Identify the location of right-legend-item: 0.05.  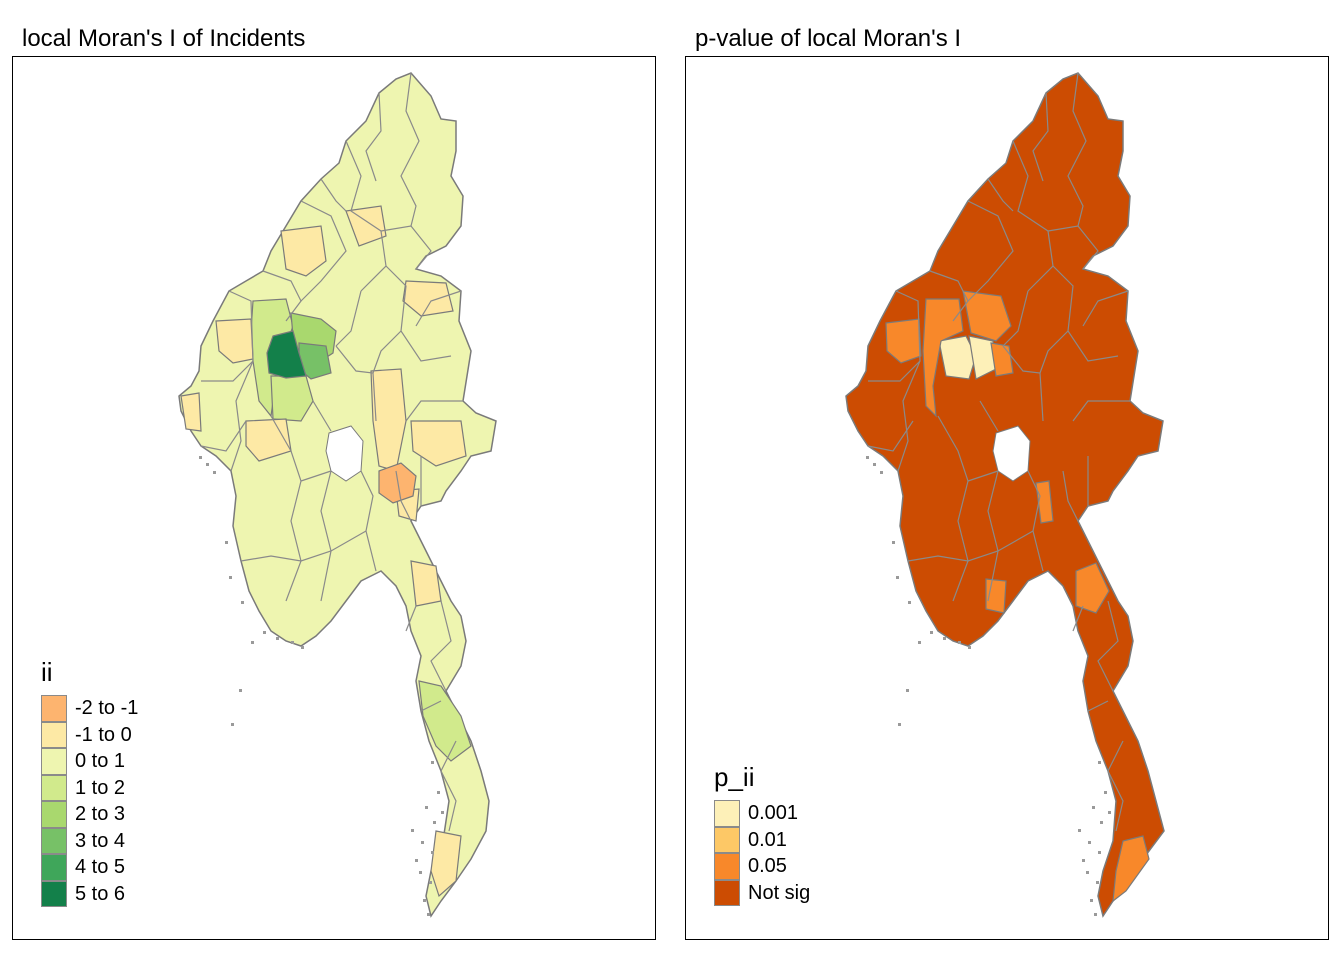
(762, 866).